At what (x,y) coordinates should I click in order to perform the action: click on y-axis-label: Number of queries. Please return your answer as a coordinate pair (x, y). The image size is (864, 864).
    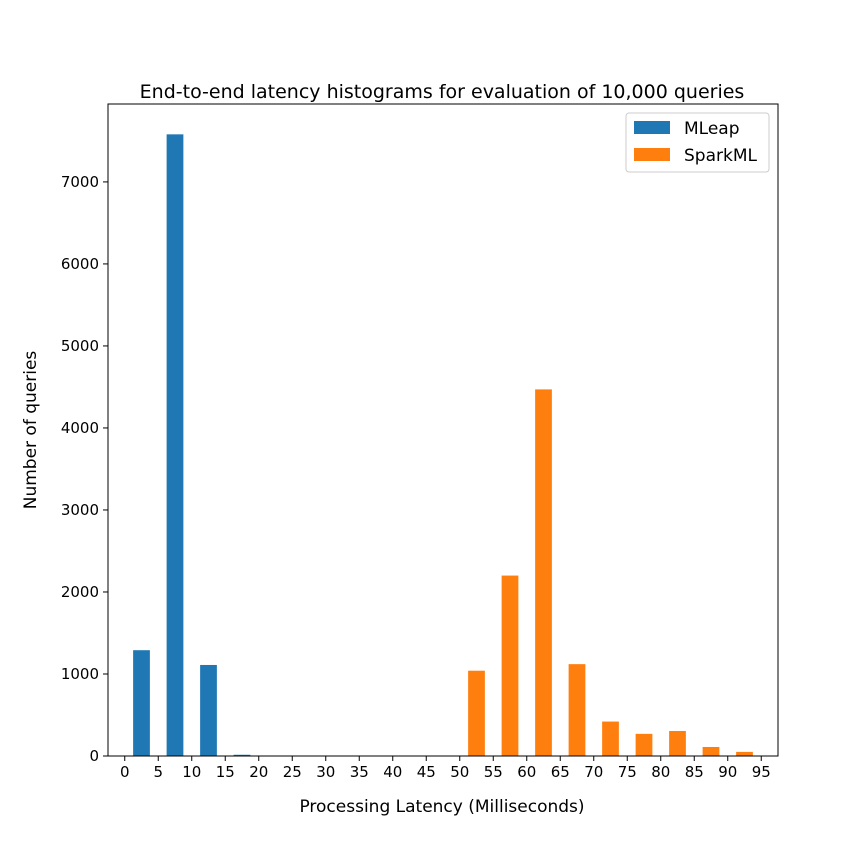
    Looking at the image, I should click on (31, 430).